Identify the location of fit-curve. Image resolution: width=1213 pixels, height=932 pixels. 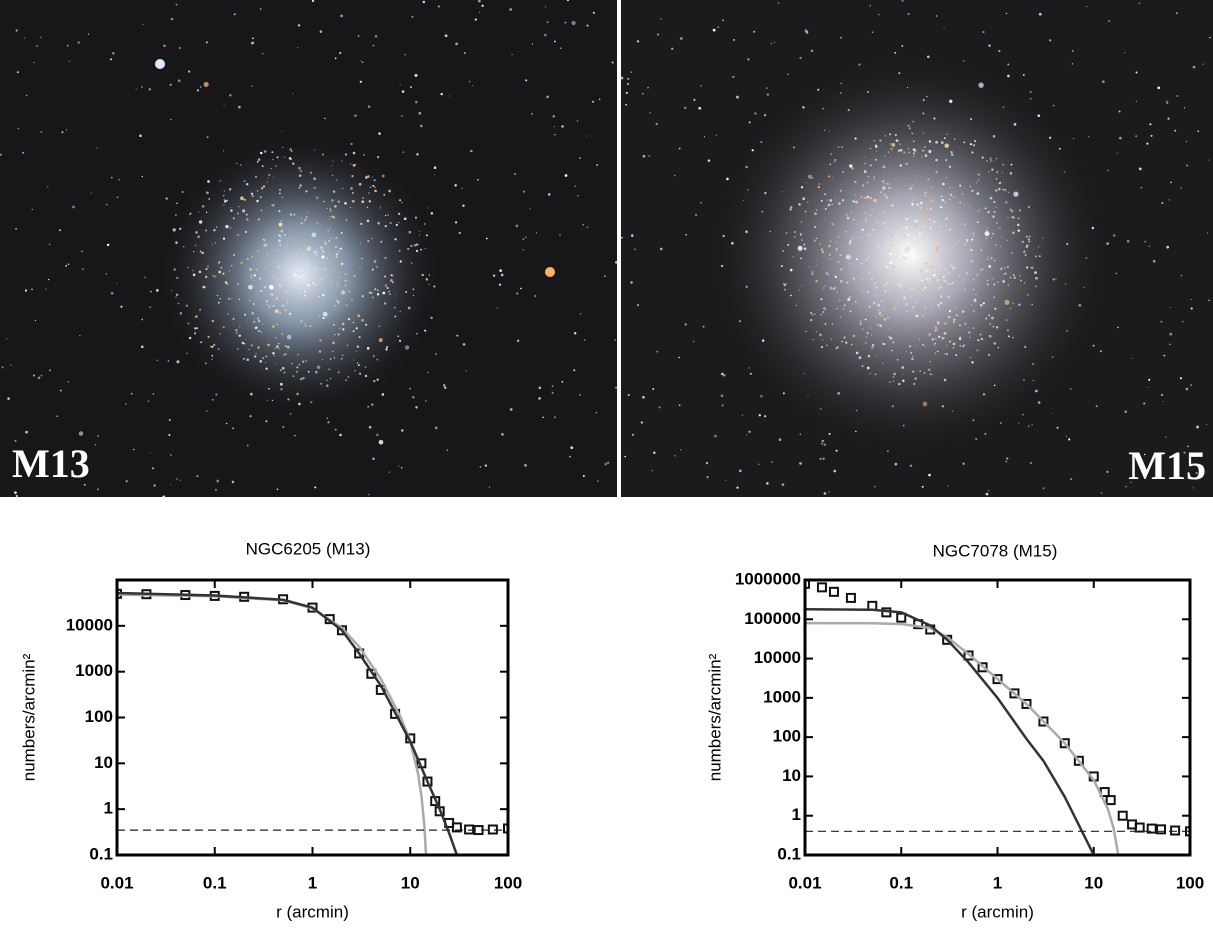
(272, 724).